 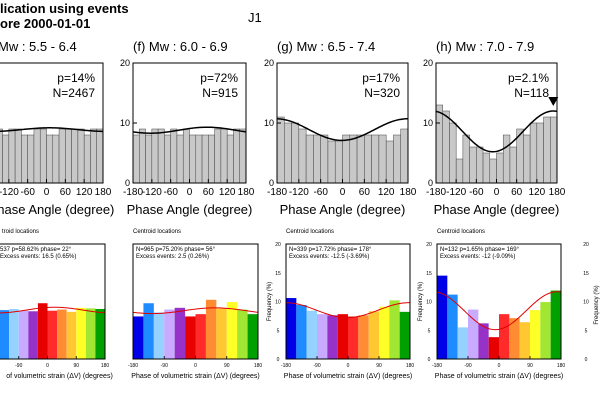 I want to click on stat-line-2: Excess events: 16.5 (0.65%), so click(x=38, y=257).